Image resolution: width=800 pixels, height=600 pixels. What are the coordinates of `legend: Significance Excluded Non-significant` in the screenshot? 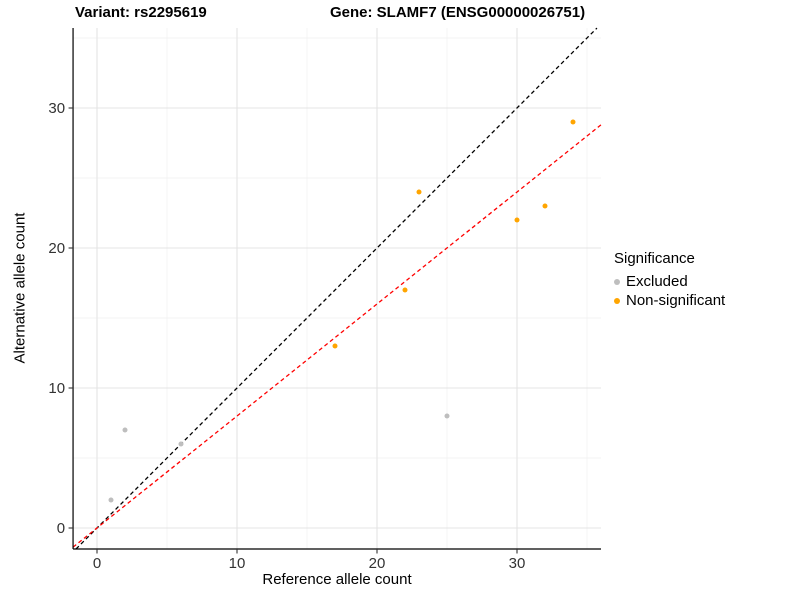 It's located at (669, 280).